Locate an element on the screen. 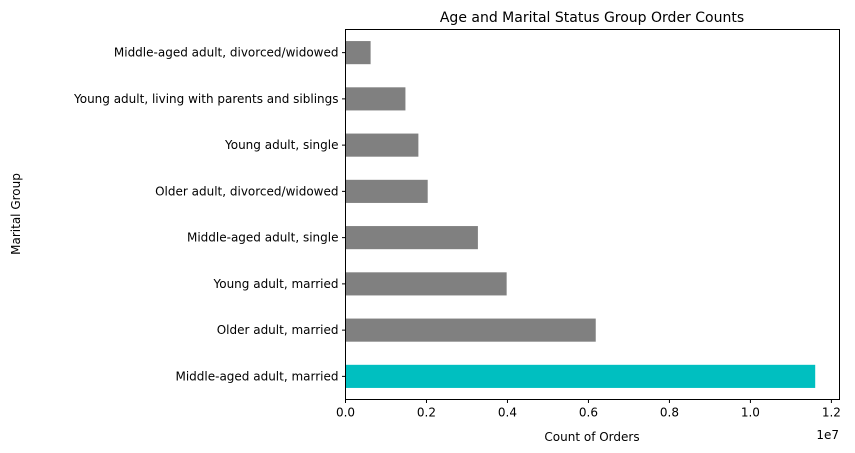 The width and height of the screenshot is (855, 453). x-tick-label-4: 0.8 is located at coordinates (669, 413).